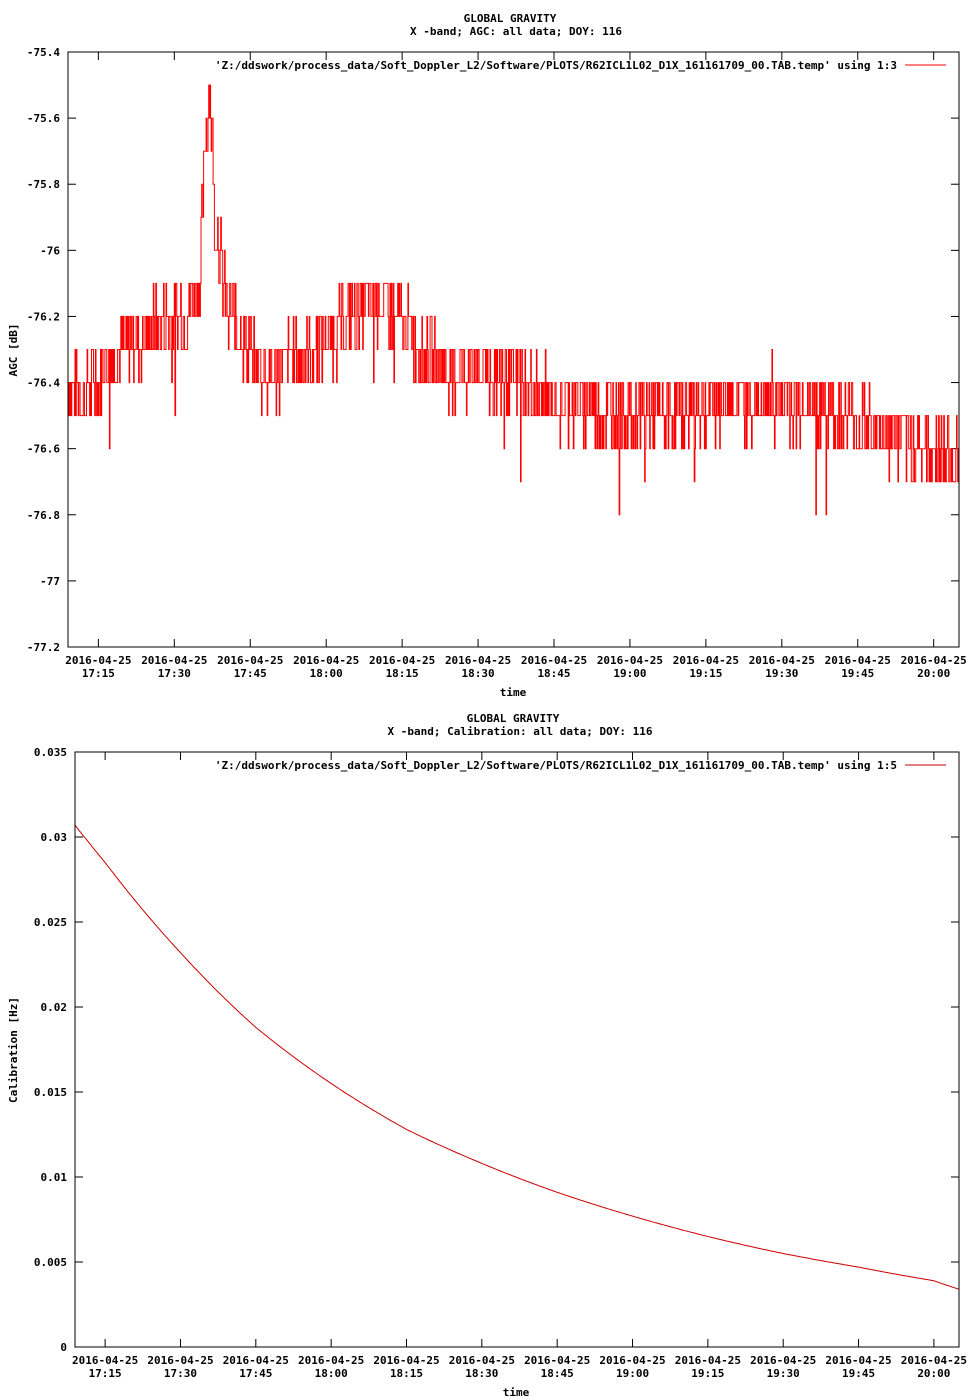 This screenshot has height=1400, width=980. What do you see at coordinates (43, 449) in the screenshot?
I see `chart1-ytick-label: -76.6` at bounding box center [43, 449].